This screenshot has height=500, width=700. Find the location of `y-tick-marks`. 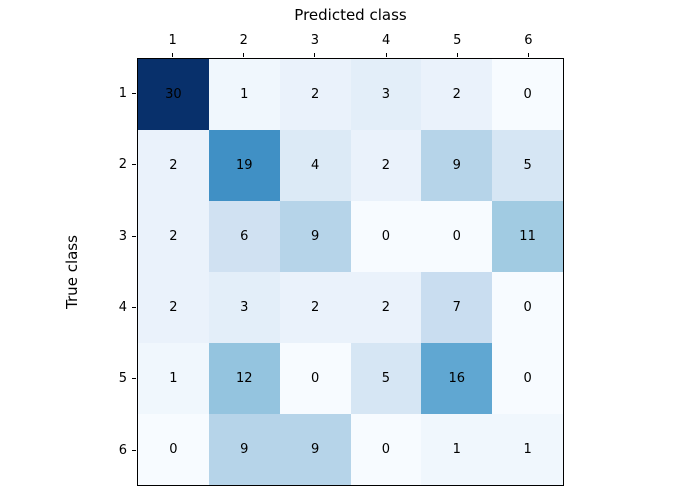

y-tick-marks is located at coordinates (134, 272).